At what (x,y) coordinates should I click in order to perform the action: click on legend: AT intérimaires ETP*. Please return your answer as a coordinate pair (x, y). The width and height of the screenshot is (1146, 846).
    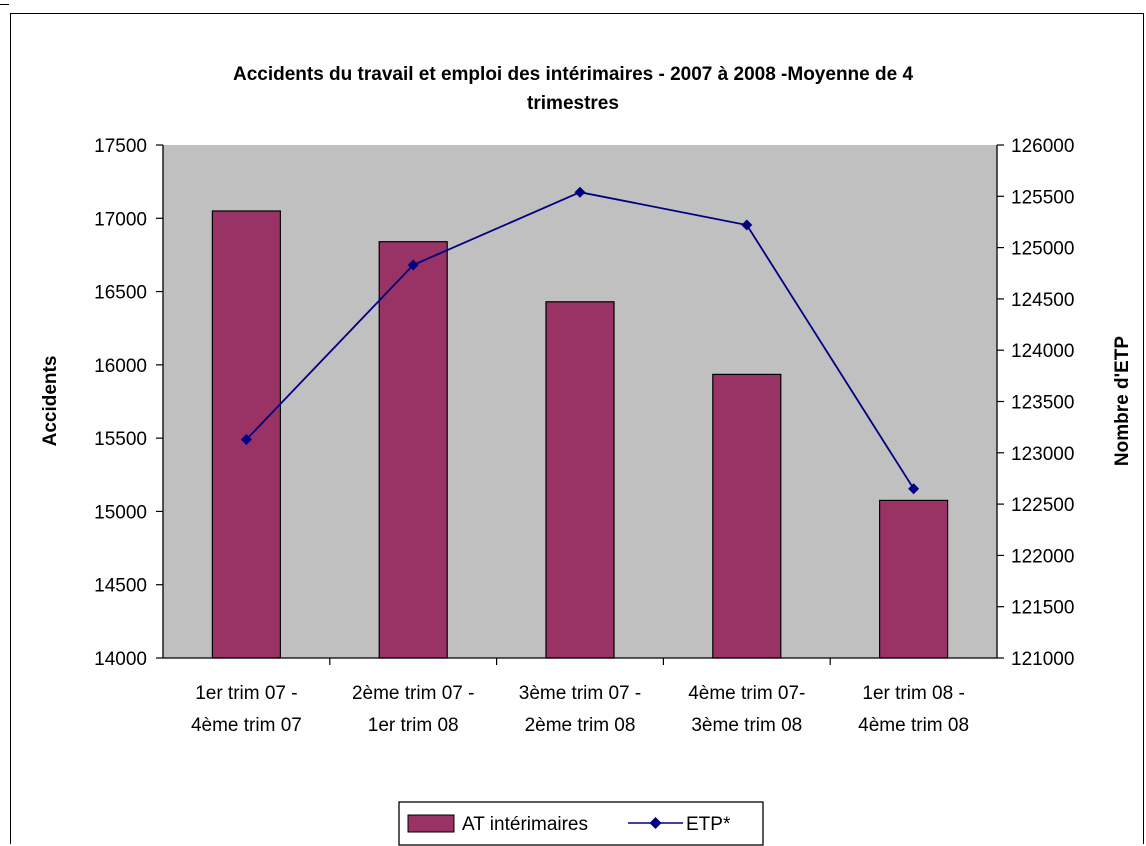
    Looking at the image, I should click on (581, 823).